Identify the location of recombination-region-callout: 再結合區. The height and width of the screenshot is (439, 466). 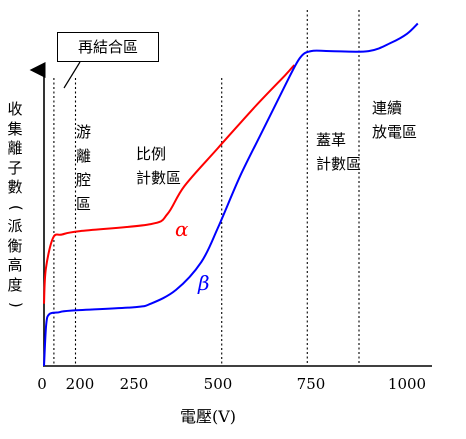
(108, 47).